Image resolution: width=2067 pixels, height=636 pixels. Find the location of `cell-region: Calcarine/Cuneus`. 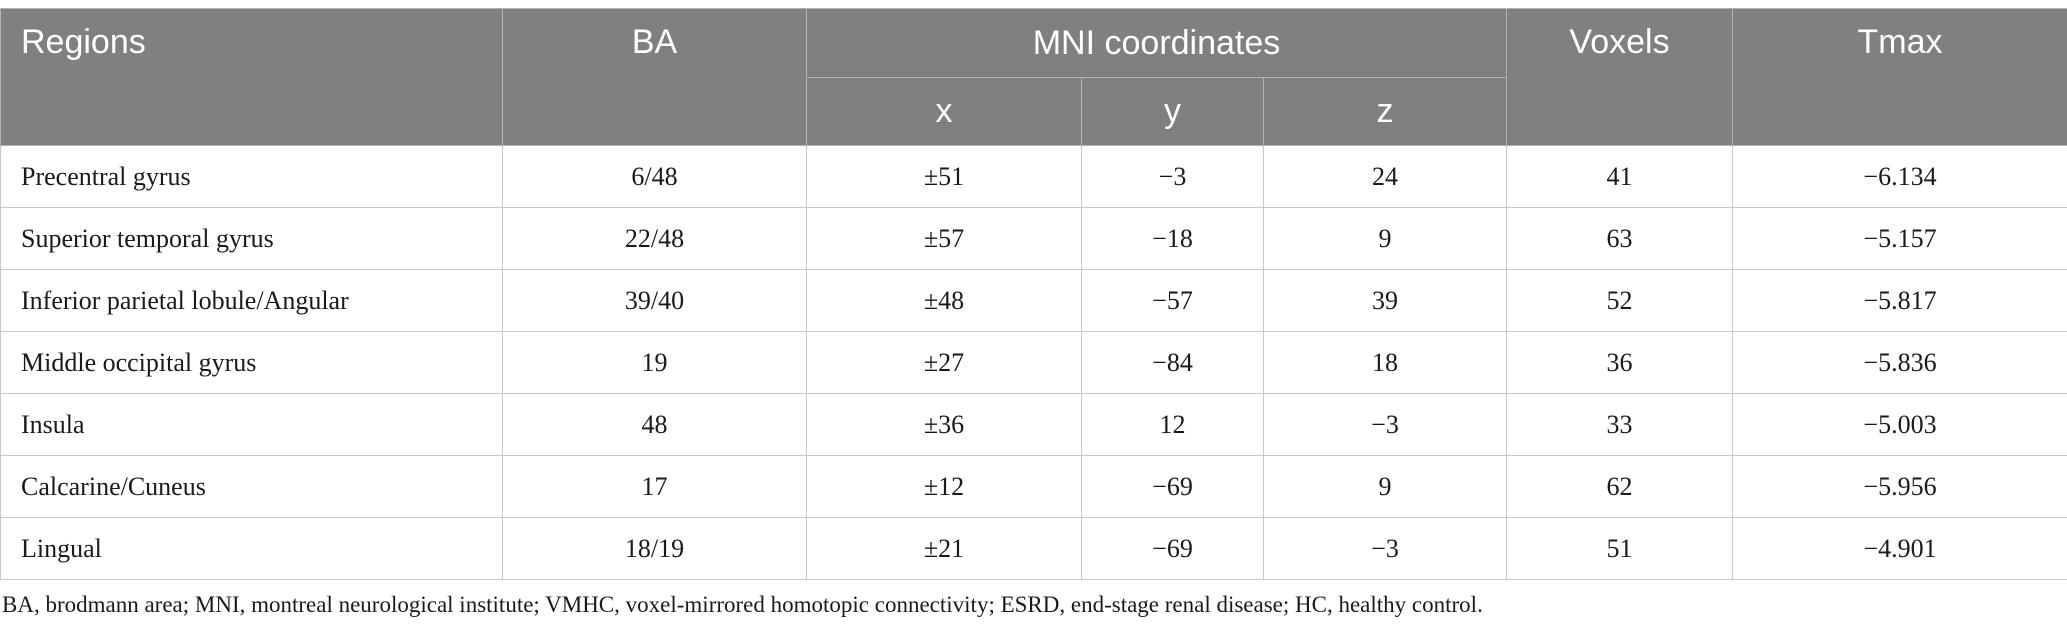

cell-region: Calcarine/Cuneus is located at coordinates (251, 486).